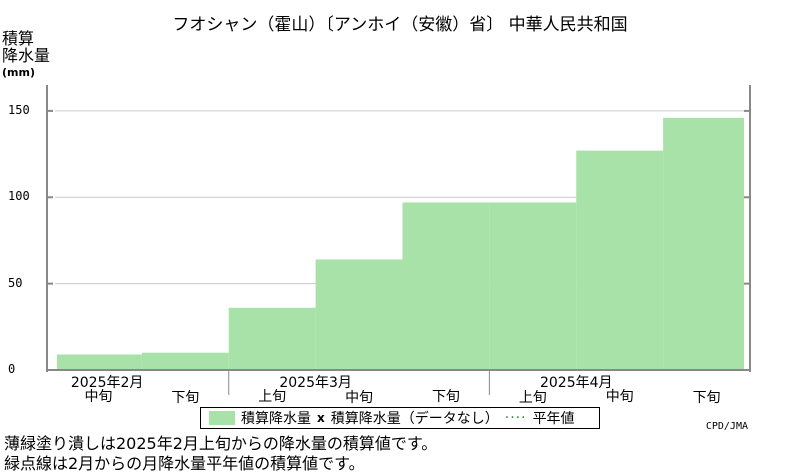  Describe the element at coordinates (12, 369) in the screenshot. I see `y-tick-label: 0` at that location.